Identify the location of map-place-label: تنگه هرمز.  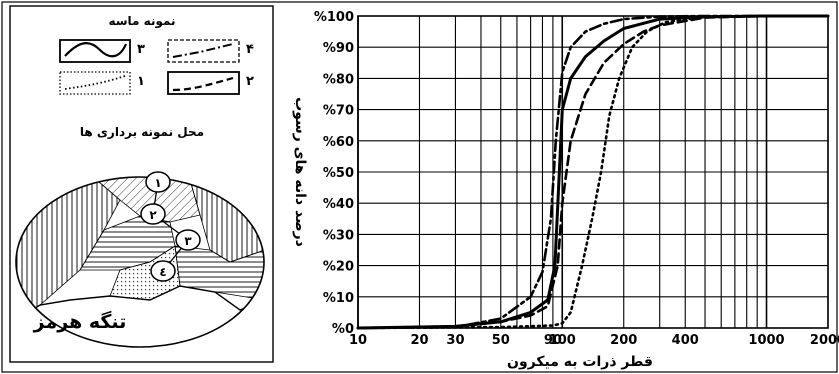
(80, 321).